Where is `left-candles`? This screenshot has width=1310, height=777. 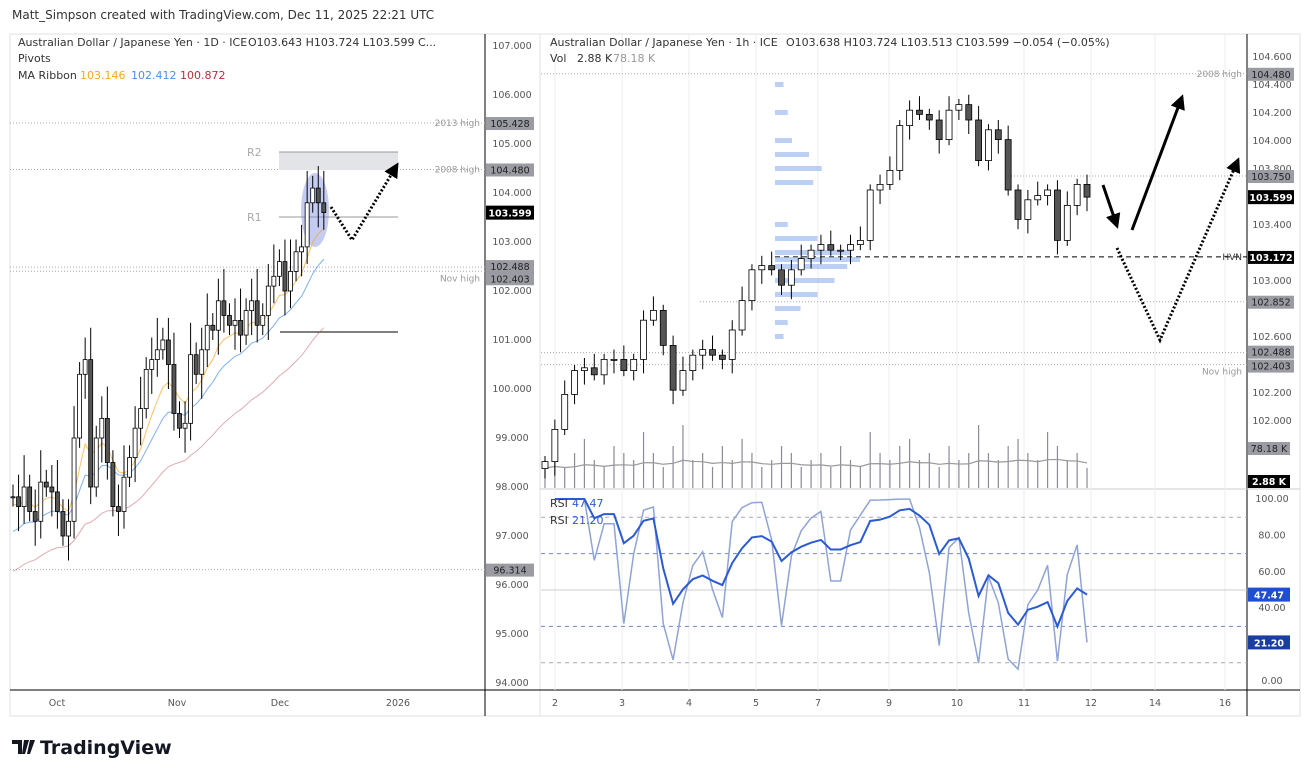 left-candles is located at coordinates (168, 363).